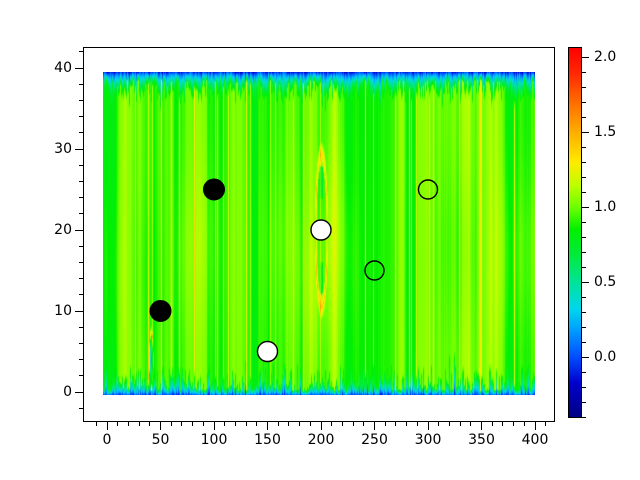 This screenshot has height=480, width=640. Describe the element at coordinates (63, 68) in the screenshot. I see `y-tick-label: 40` at that location.